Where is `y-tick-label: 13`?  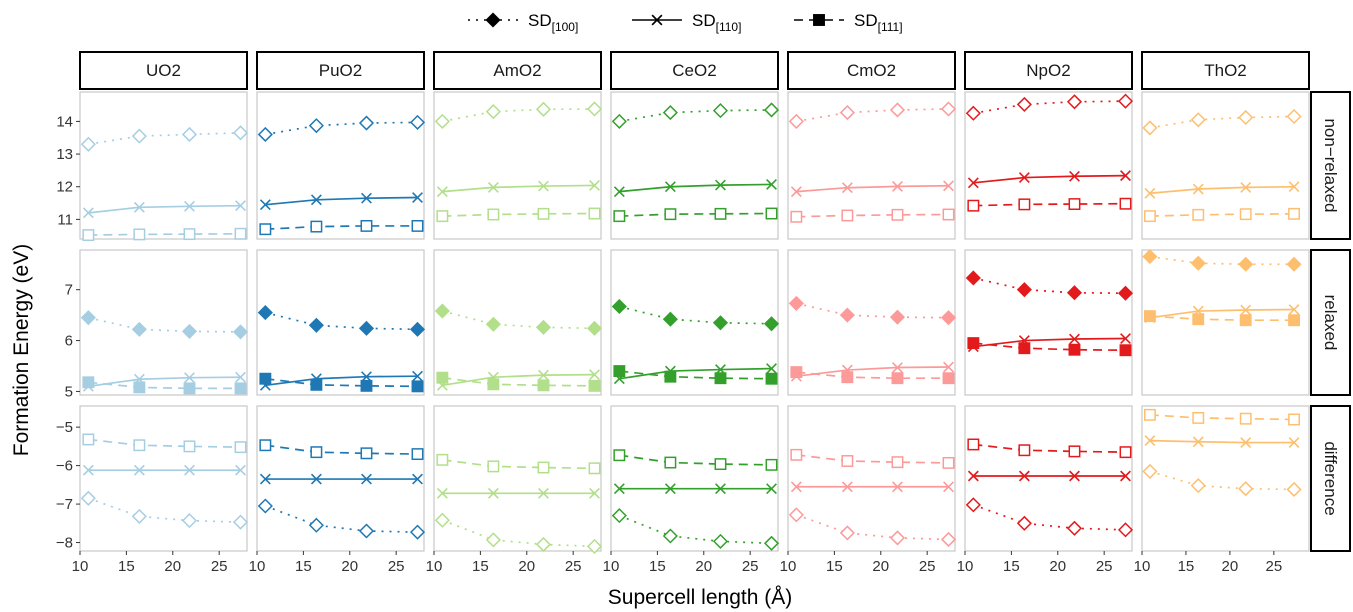 y-tick-label: 13 is located at coordinates (64, 154).